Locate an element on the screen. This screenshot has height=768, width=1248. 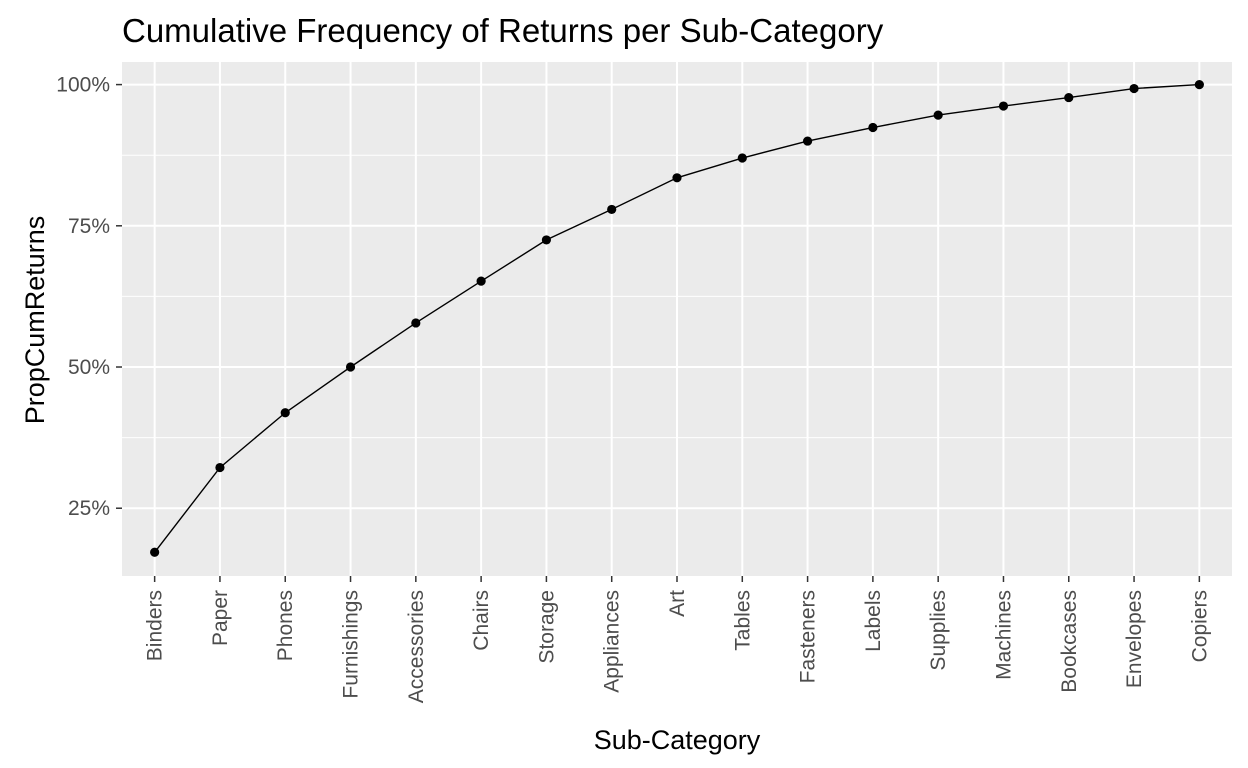
y-tick-label: 100% is located at coordinates (83, 85).